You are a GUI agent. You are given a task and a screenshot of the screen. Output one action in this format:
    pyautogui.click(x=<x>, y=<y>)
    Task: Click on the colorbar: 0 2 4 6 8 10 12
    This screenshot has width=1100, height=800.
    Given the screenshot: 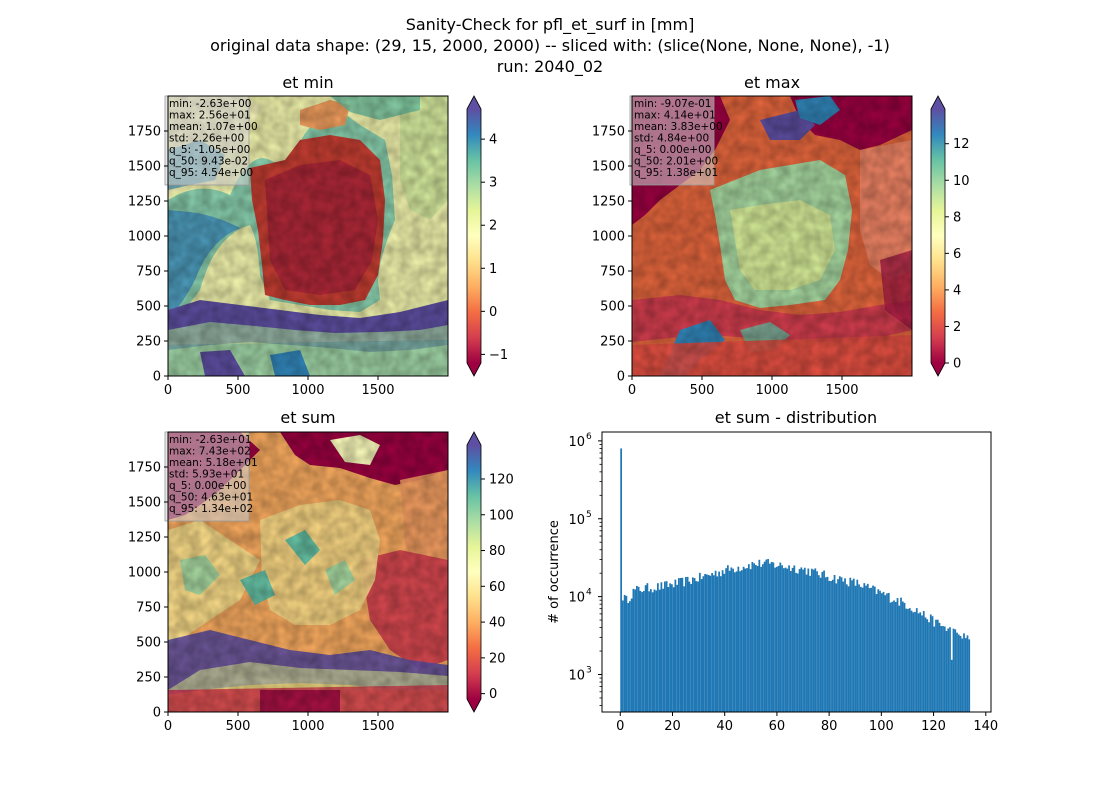 What is the action you would take?
    pyautogui.click(x=950, y=236)
    